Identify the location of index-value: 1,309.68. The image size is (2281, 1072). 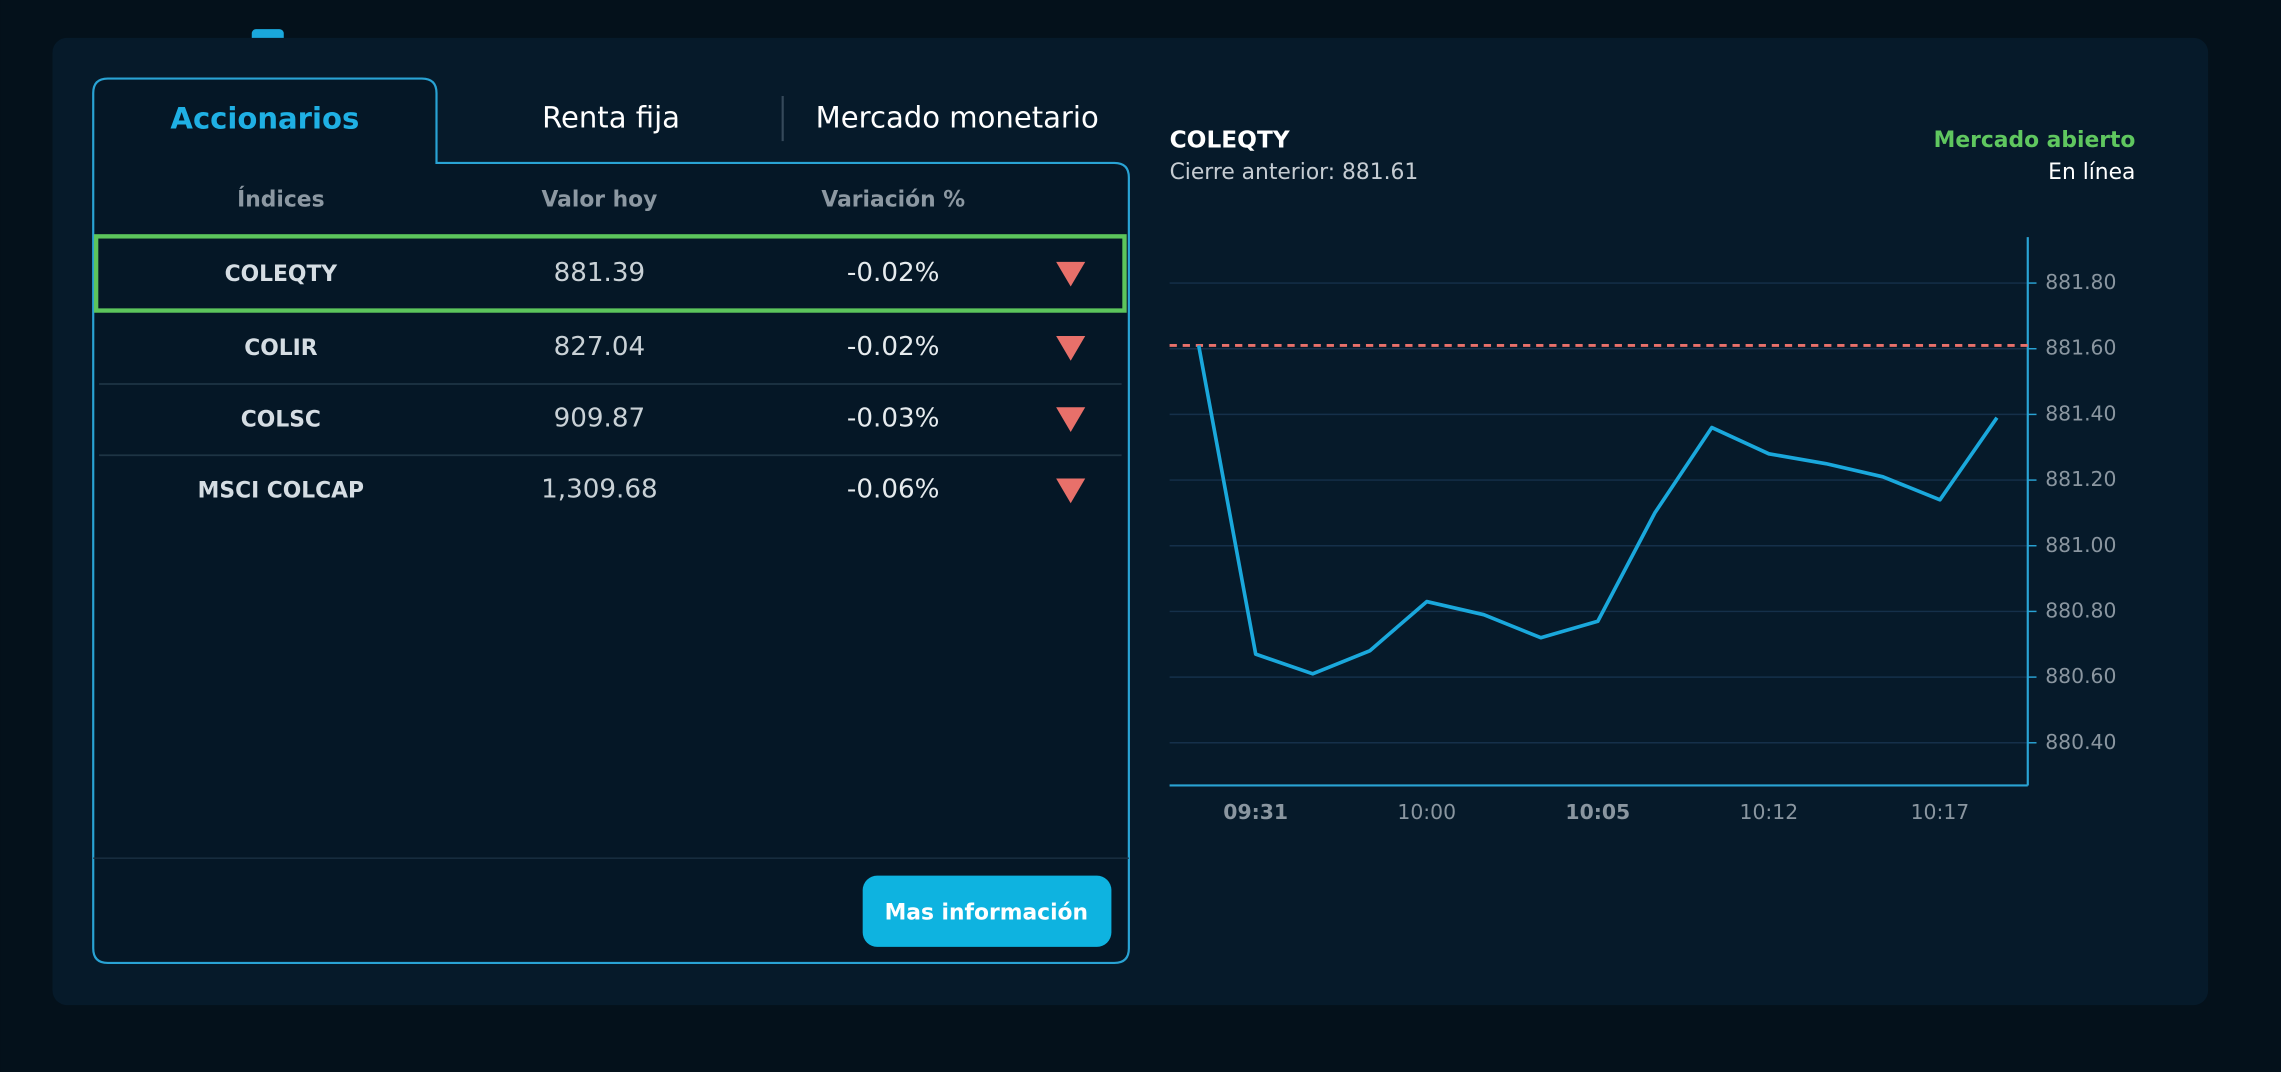
(599, 490).